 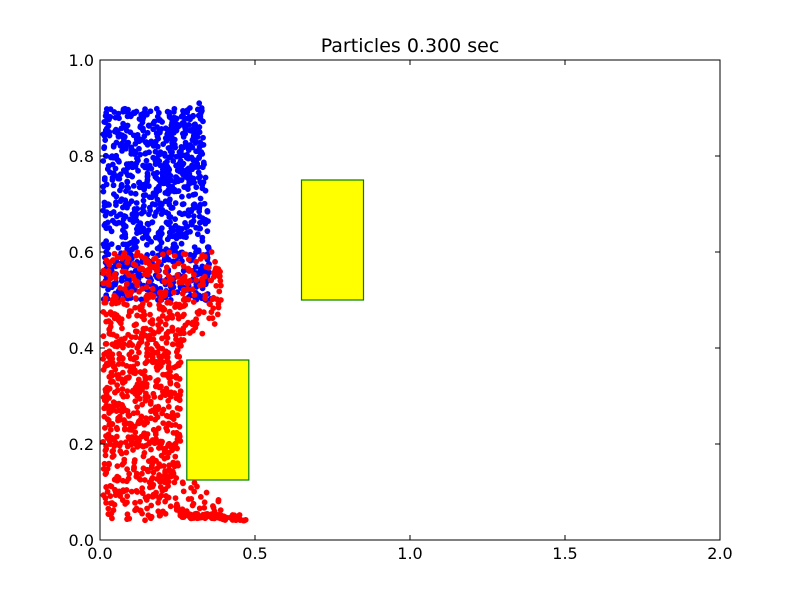 What do you see at coordinates (81, 348) in the screenshot?
I see `y-tick-label-2: 0.4` at bounding box center [81, 348].